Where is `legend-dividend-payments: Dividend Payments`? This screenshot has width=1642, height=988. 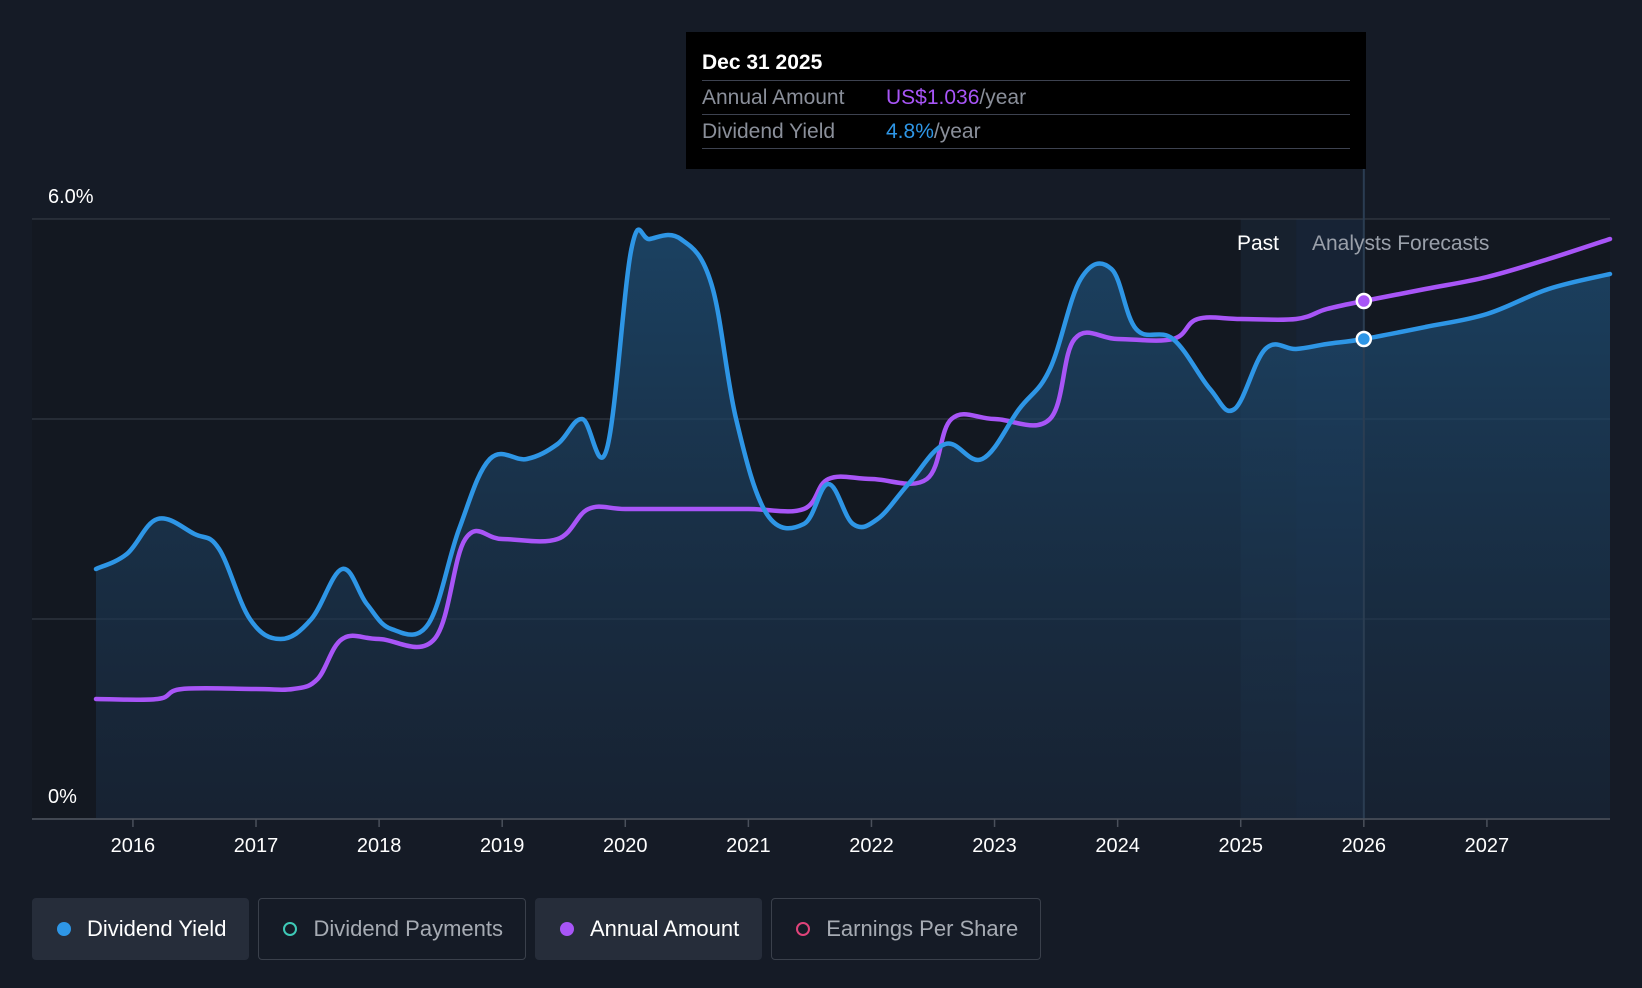 legend-dividend-payments: Dividend Payments is located at coordinates (392, 929).